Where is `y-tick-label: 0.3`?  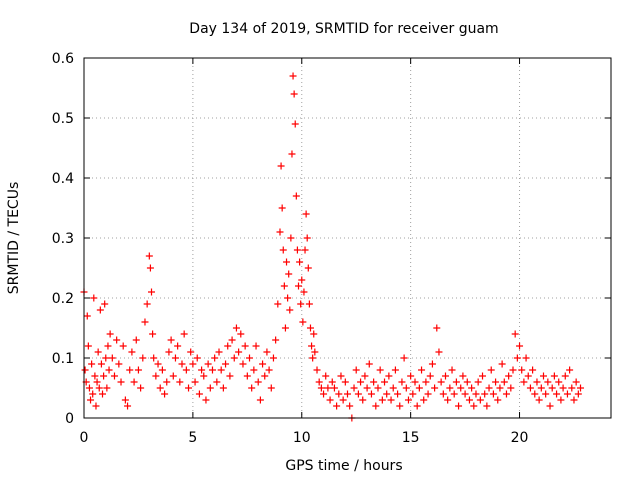
y-tick-label: 0.3 is located at coordinates (63, 239).